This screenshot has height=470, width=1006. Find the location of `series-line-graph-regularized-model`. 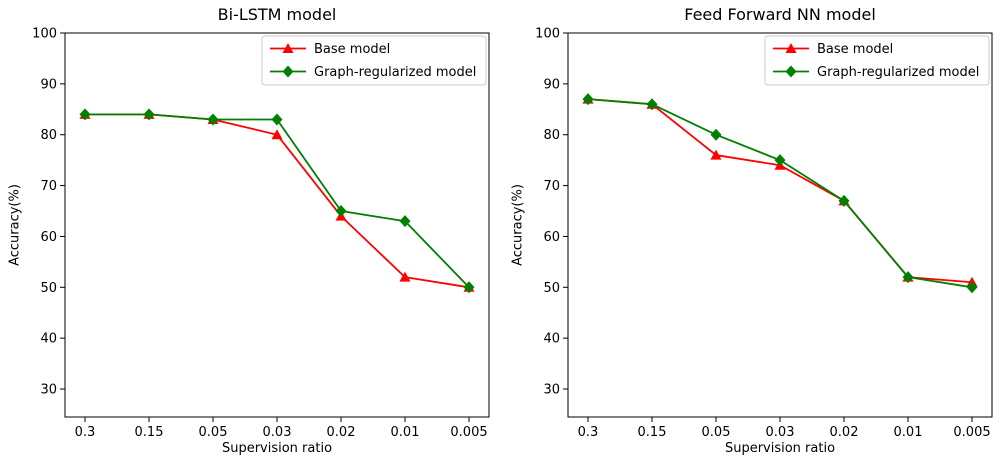

series-line-graph-regularized-model is located at coordinates (277, 201).